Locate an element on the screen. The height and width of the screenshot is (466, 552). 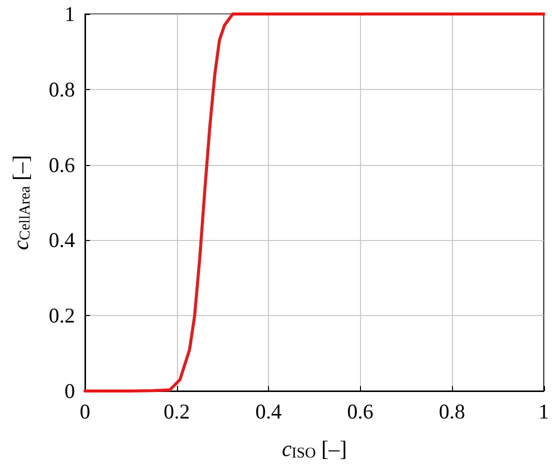
x-tick-label: 1 is located at coordinates (543, 412).